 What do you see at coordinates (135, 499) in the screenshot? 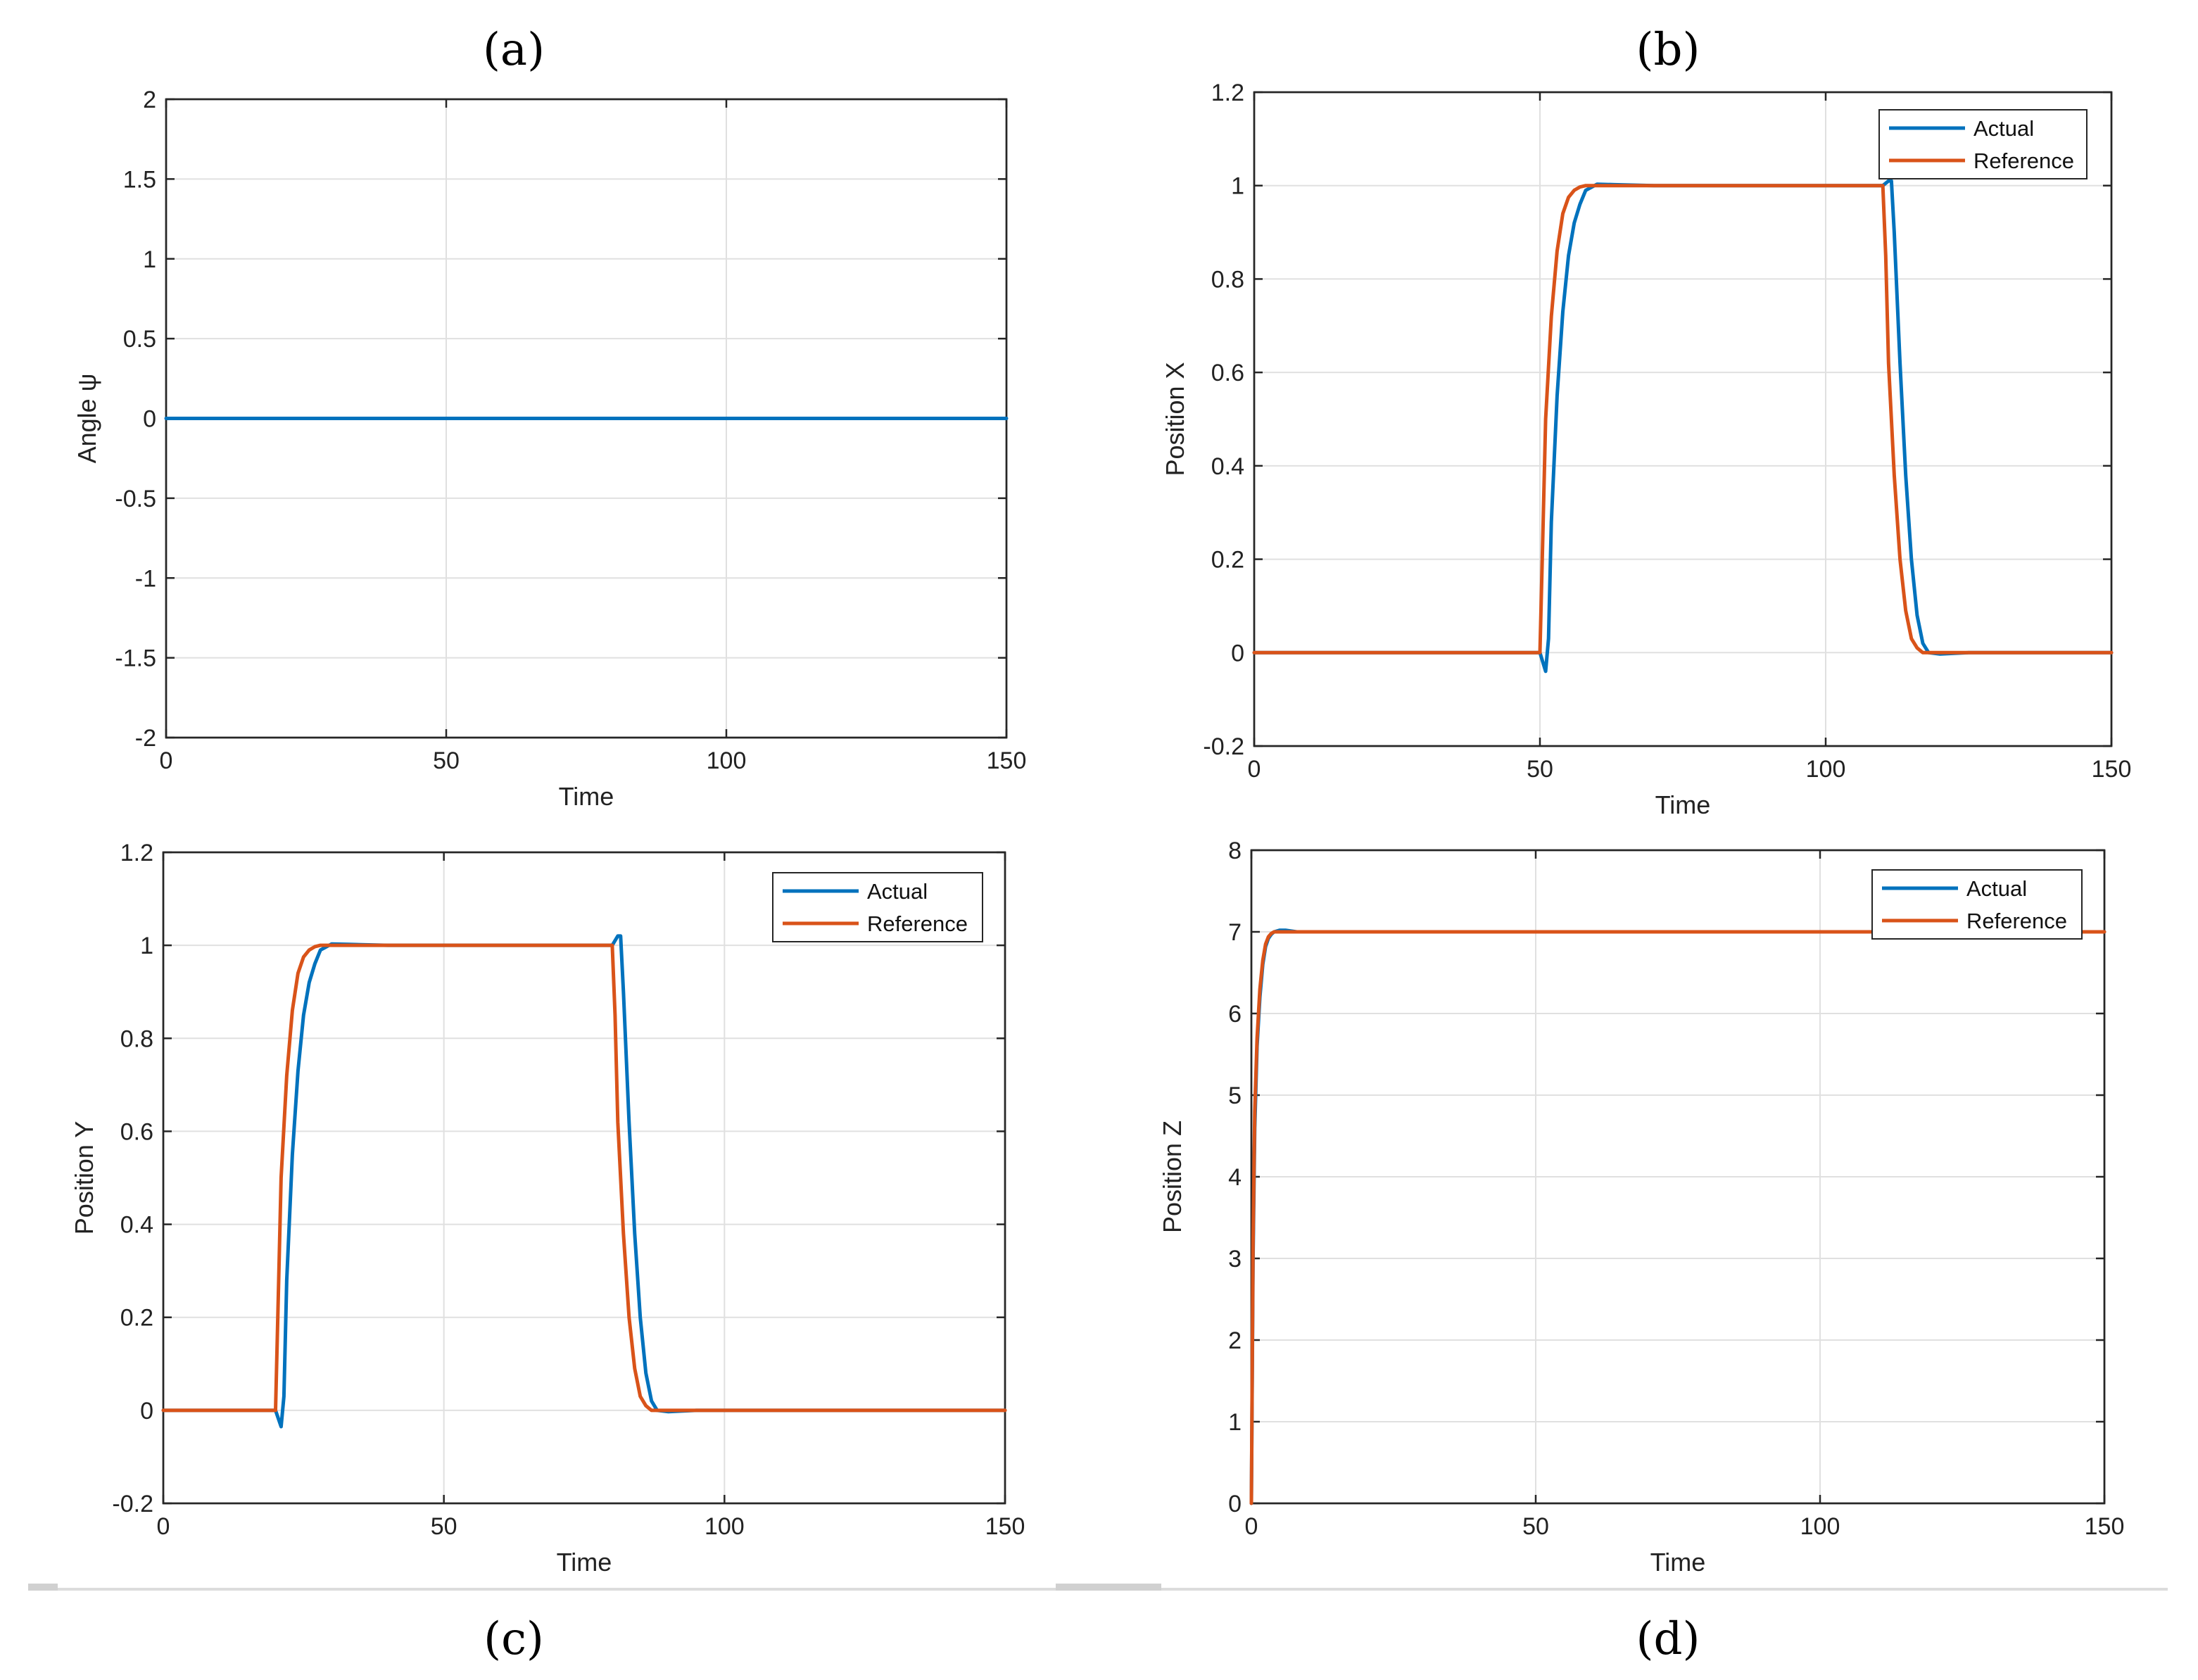
I see `y-tick-label: -0.5` at bounding box center [135, 499].